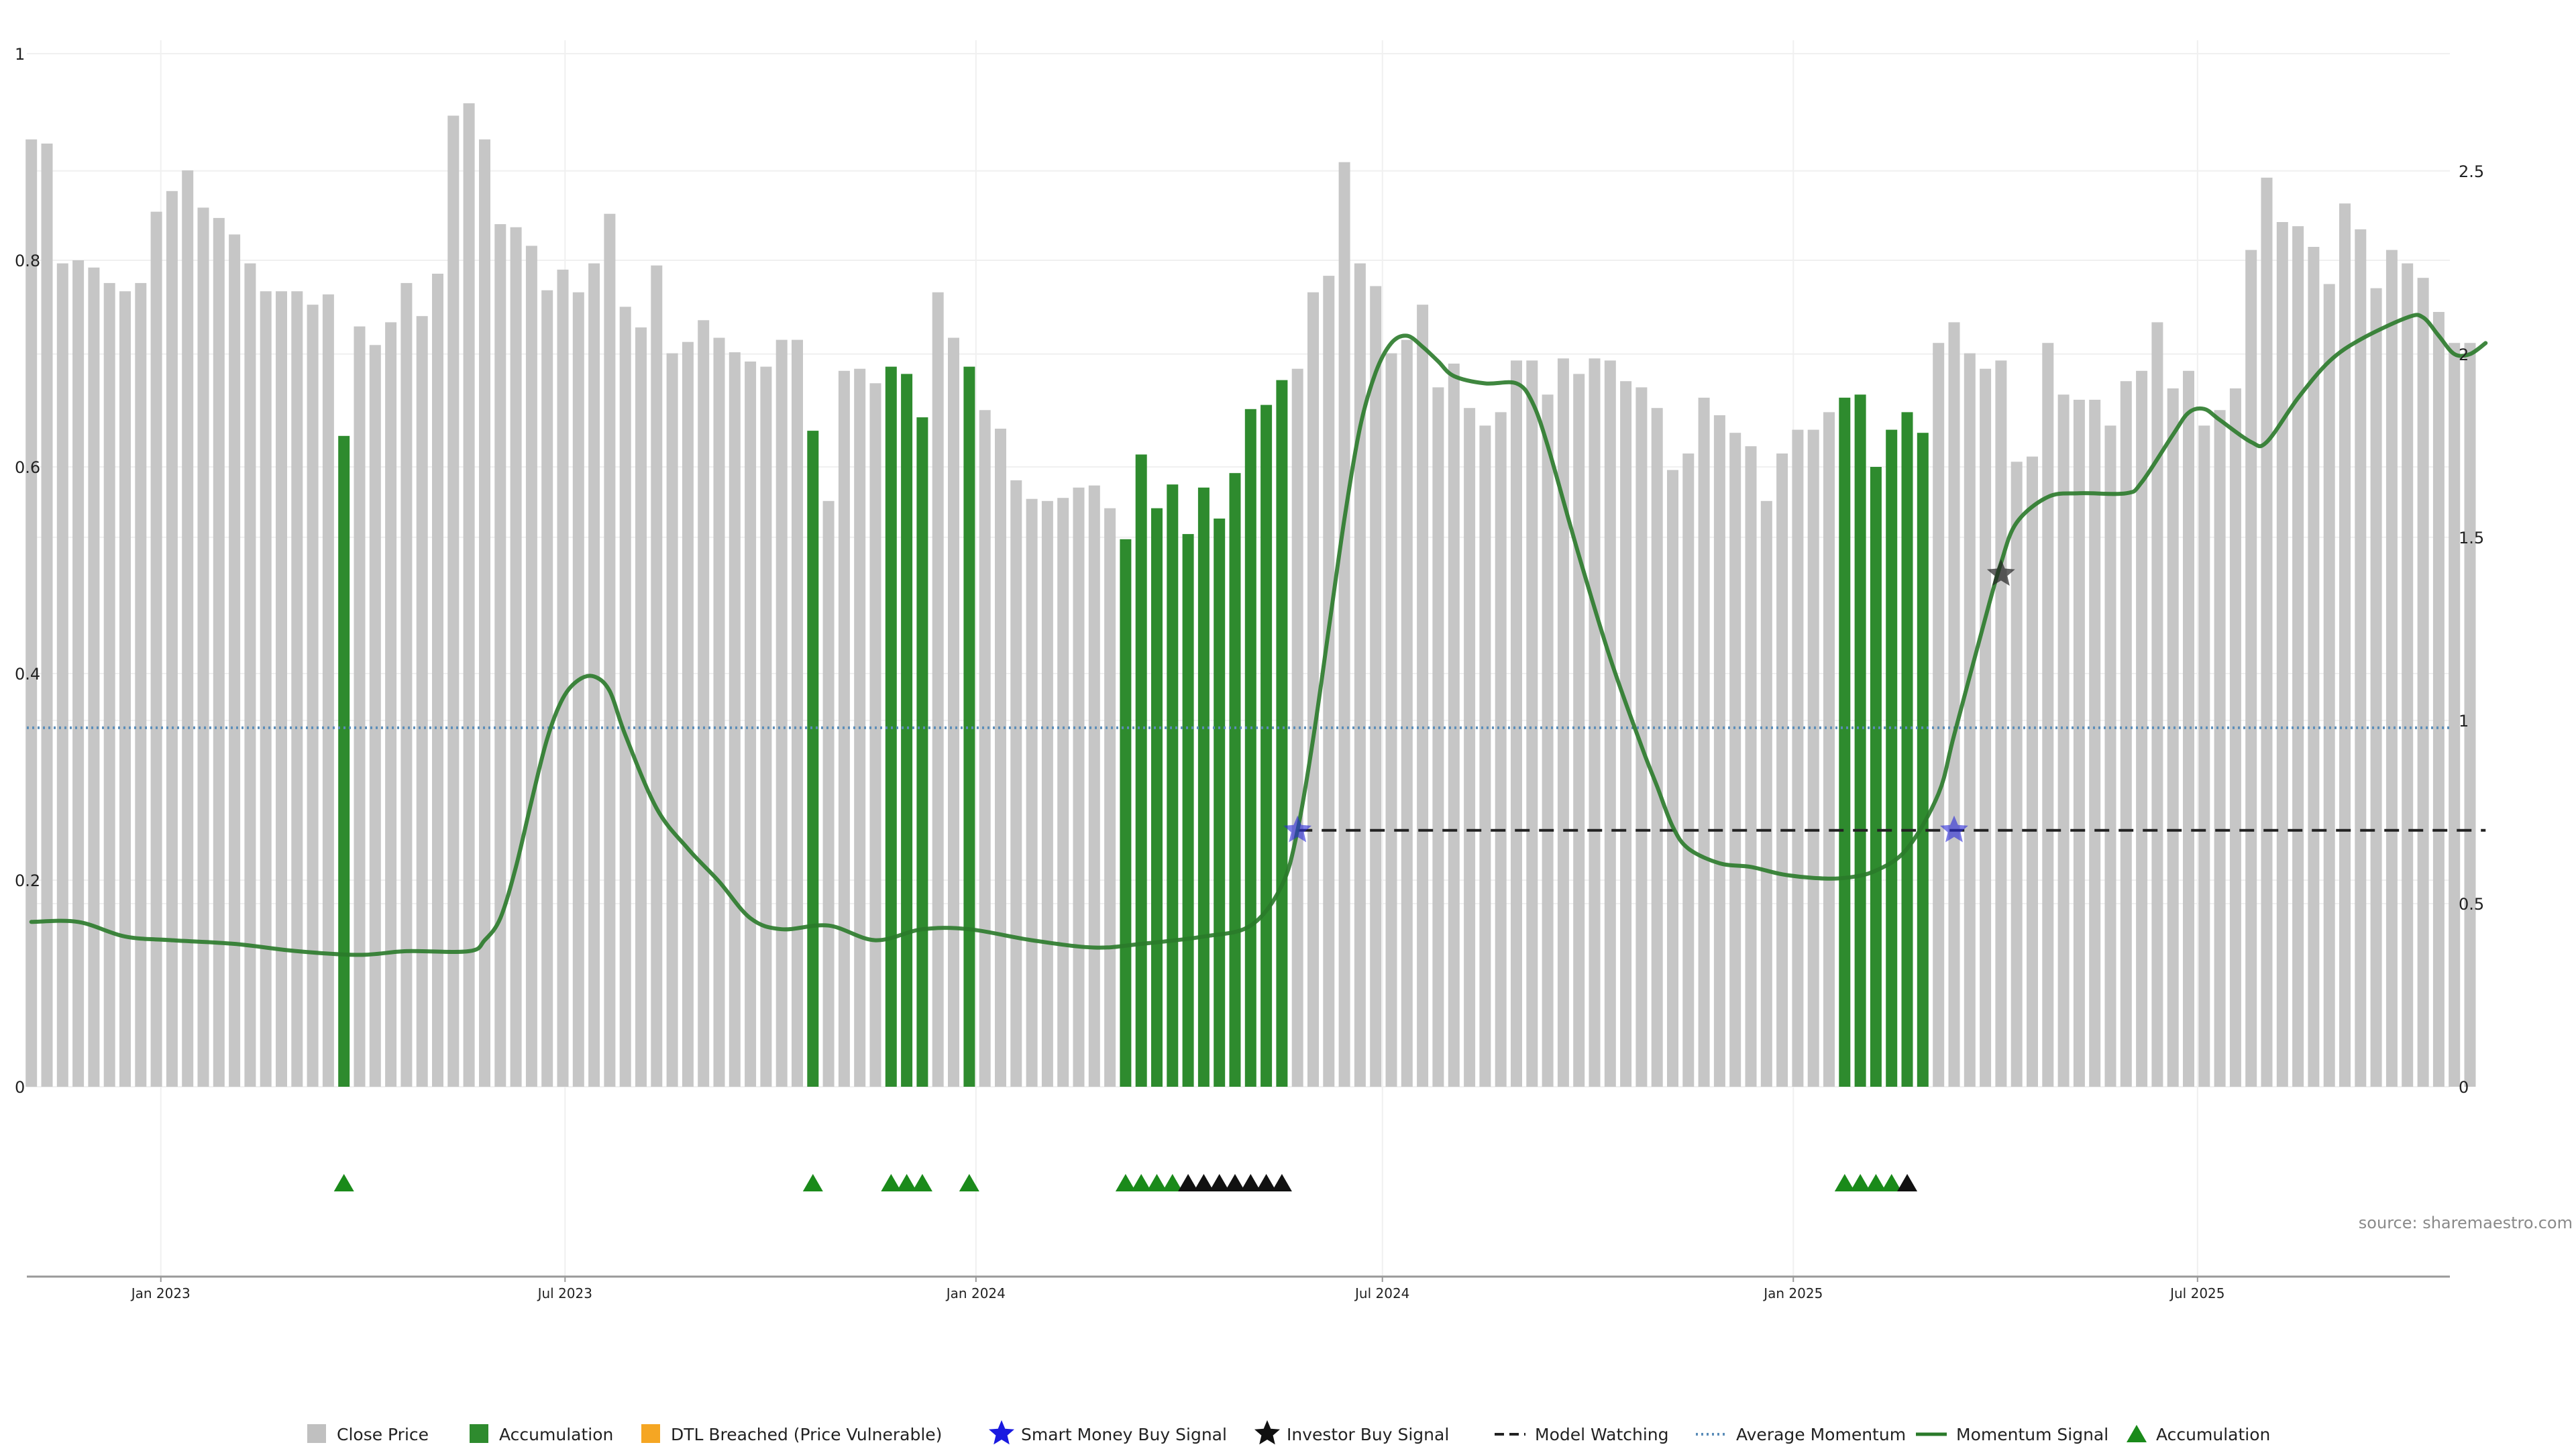 Image resolution: width=2576 pixels, height=1449 pixels. What do you see at coordinates (2213, 1434) in the screenshot?
I see `legend-label: Accumulation` at bounding box center [2213, 1434].